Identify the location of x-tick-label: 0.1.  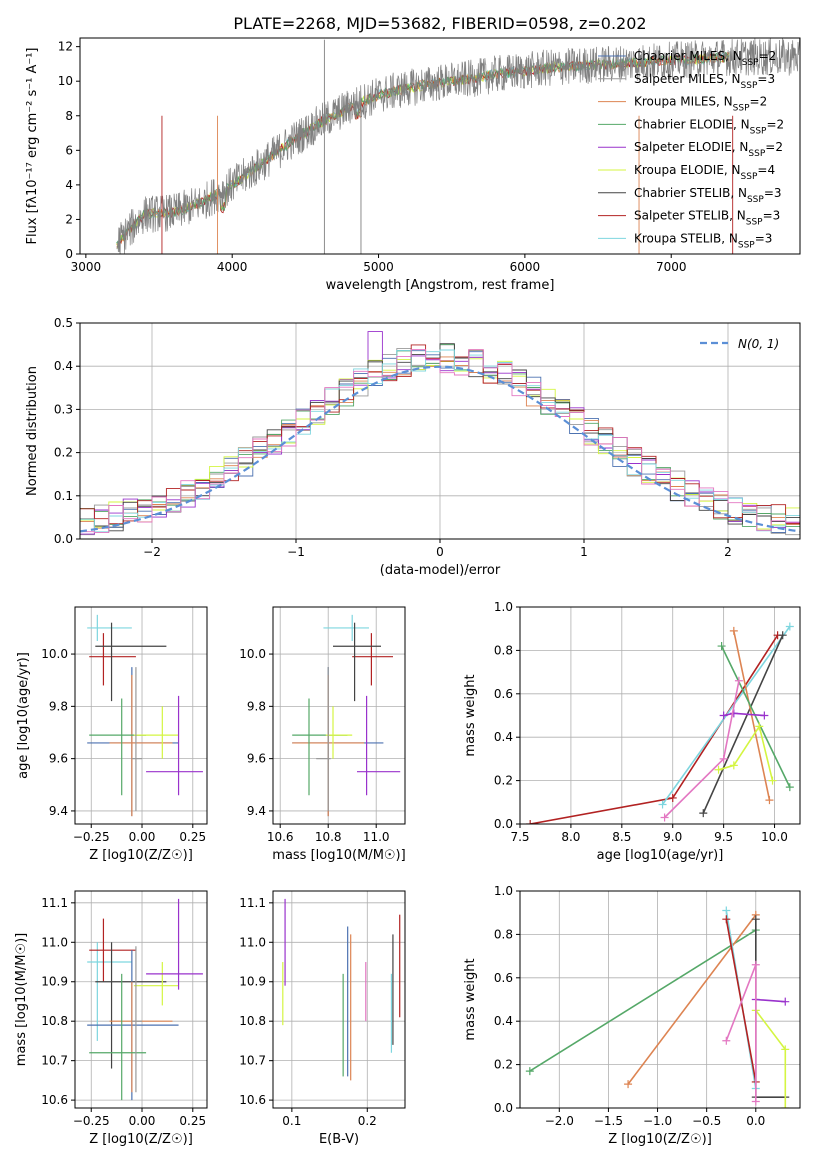
(291, 1121).